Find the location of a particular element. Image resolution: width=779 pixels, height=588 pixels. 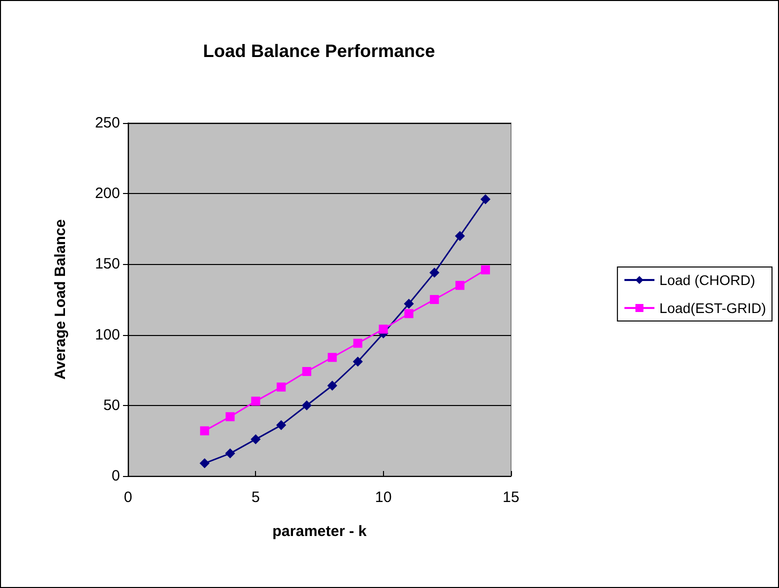

y-axis-title: Average Load Balance is located at coordinates (60, 299).